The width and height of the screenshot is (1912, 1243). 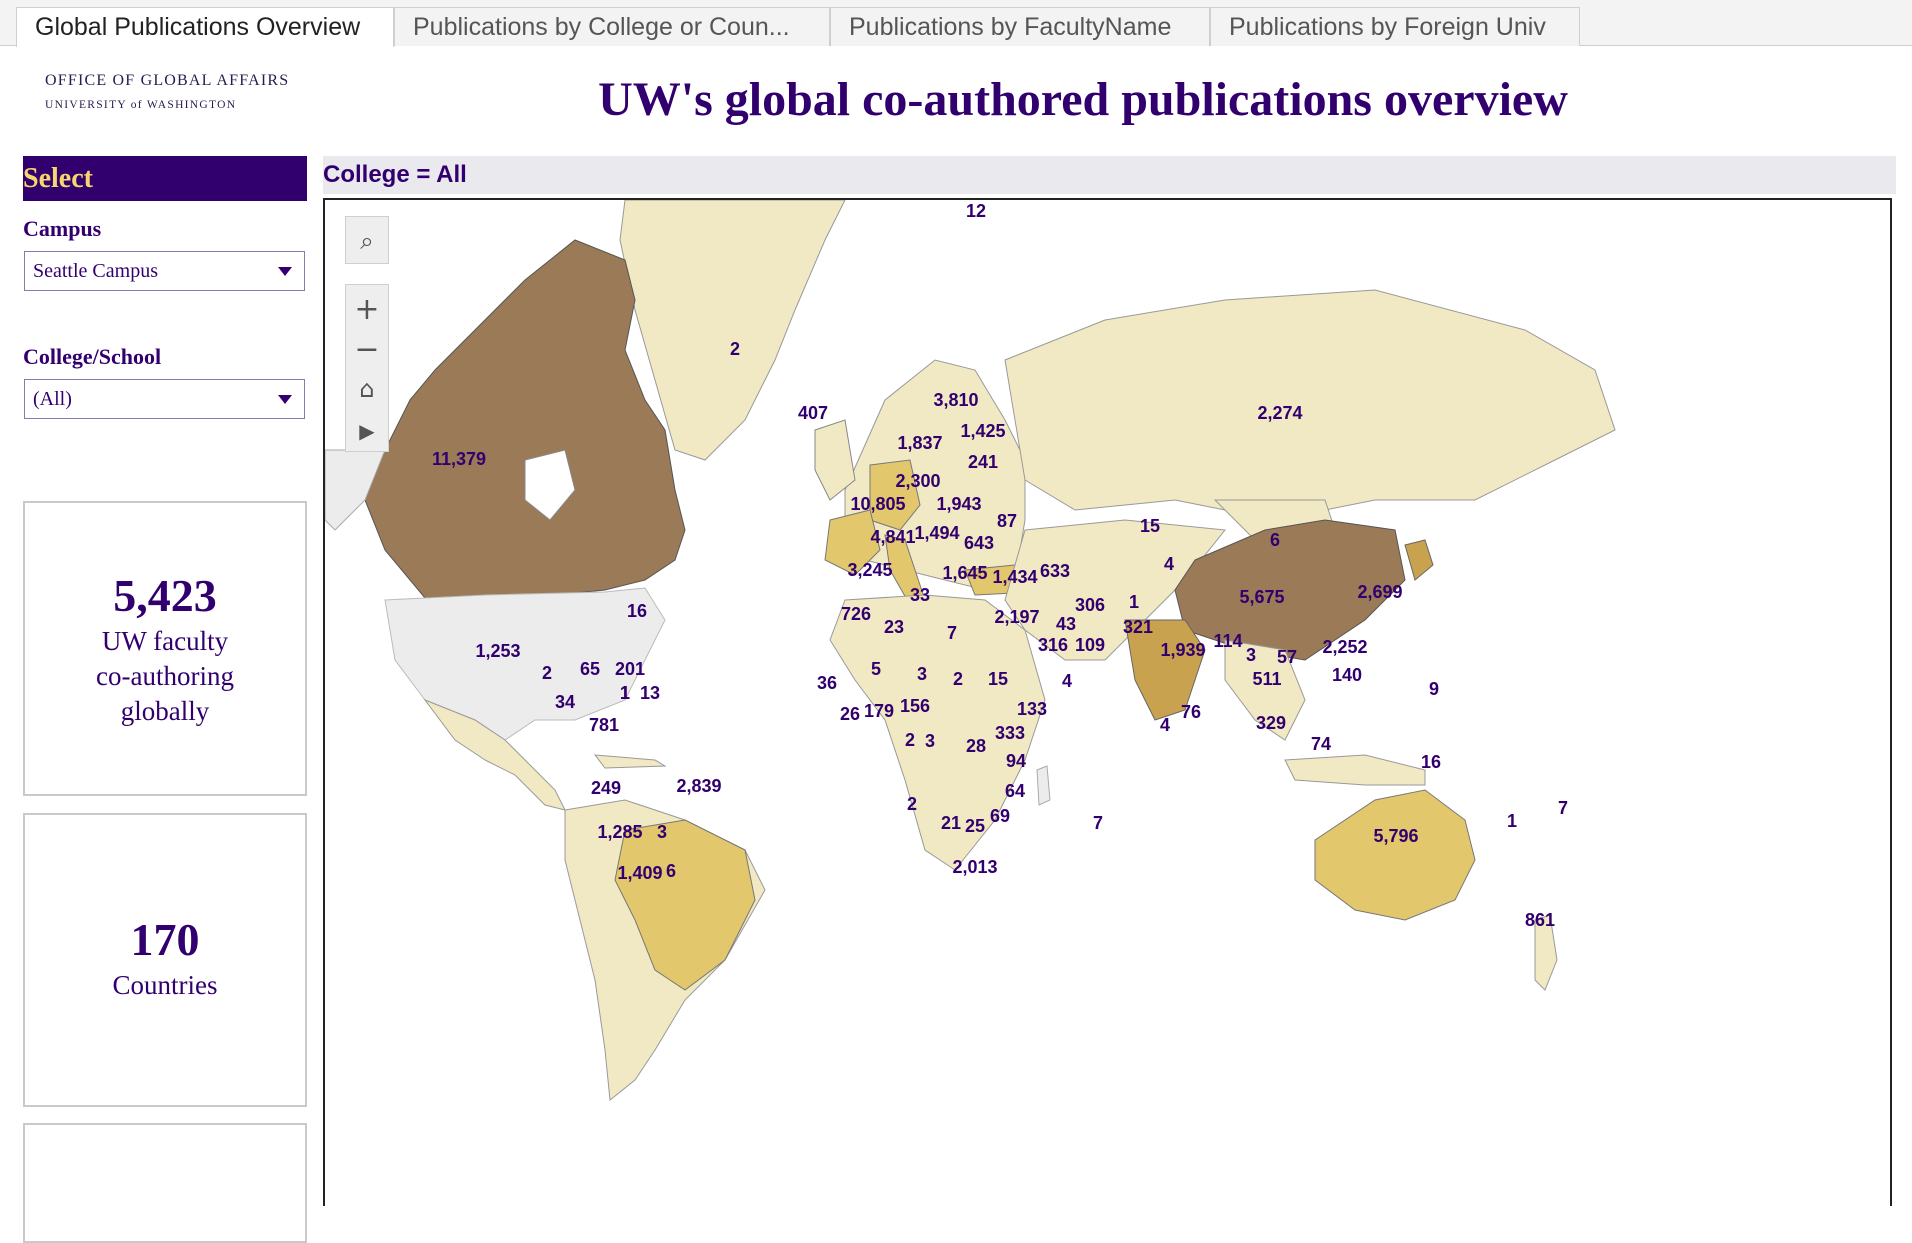 What do you see at coordinates (1115, 590) in the screenshot?
I see `middle-east-region` at bounding box center [1115, 590].